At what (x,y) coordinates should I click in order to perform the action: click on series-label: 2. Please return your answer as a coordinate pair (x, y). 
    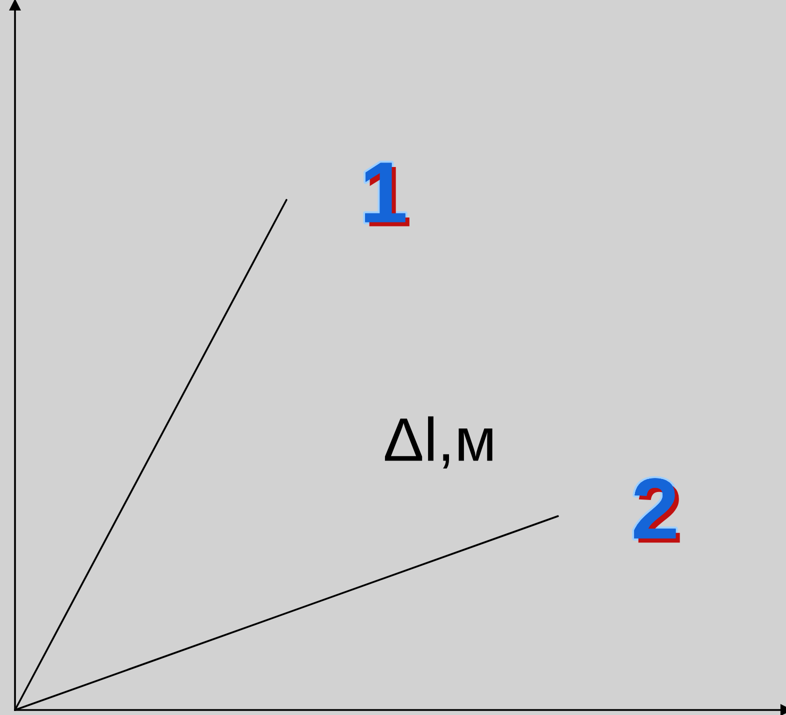
    Looking at the image, I should click on (657, 510).